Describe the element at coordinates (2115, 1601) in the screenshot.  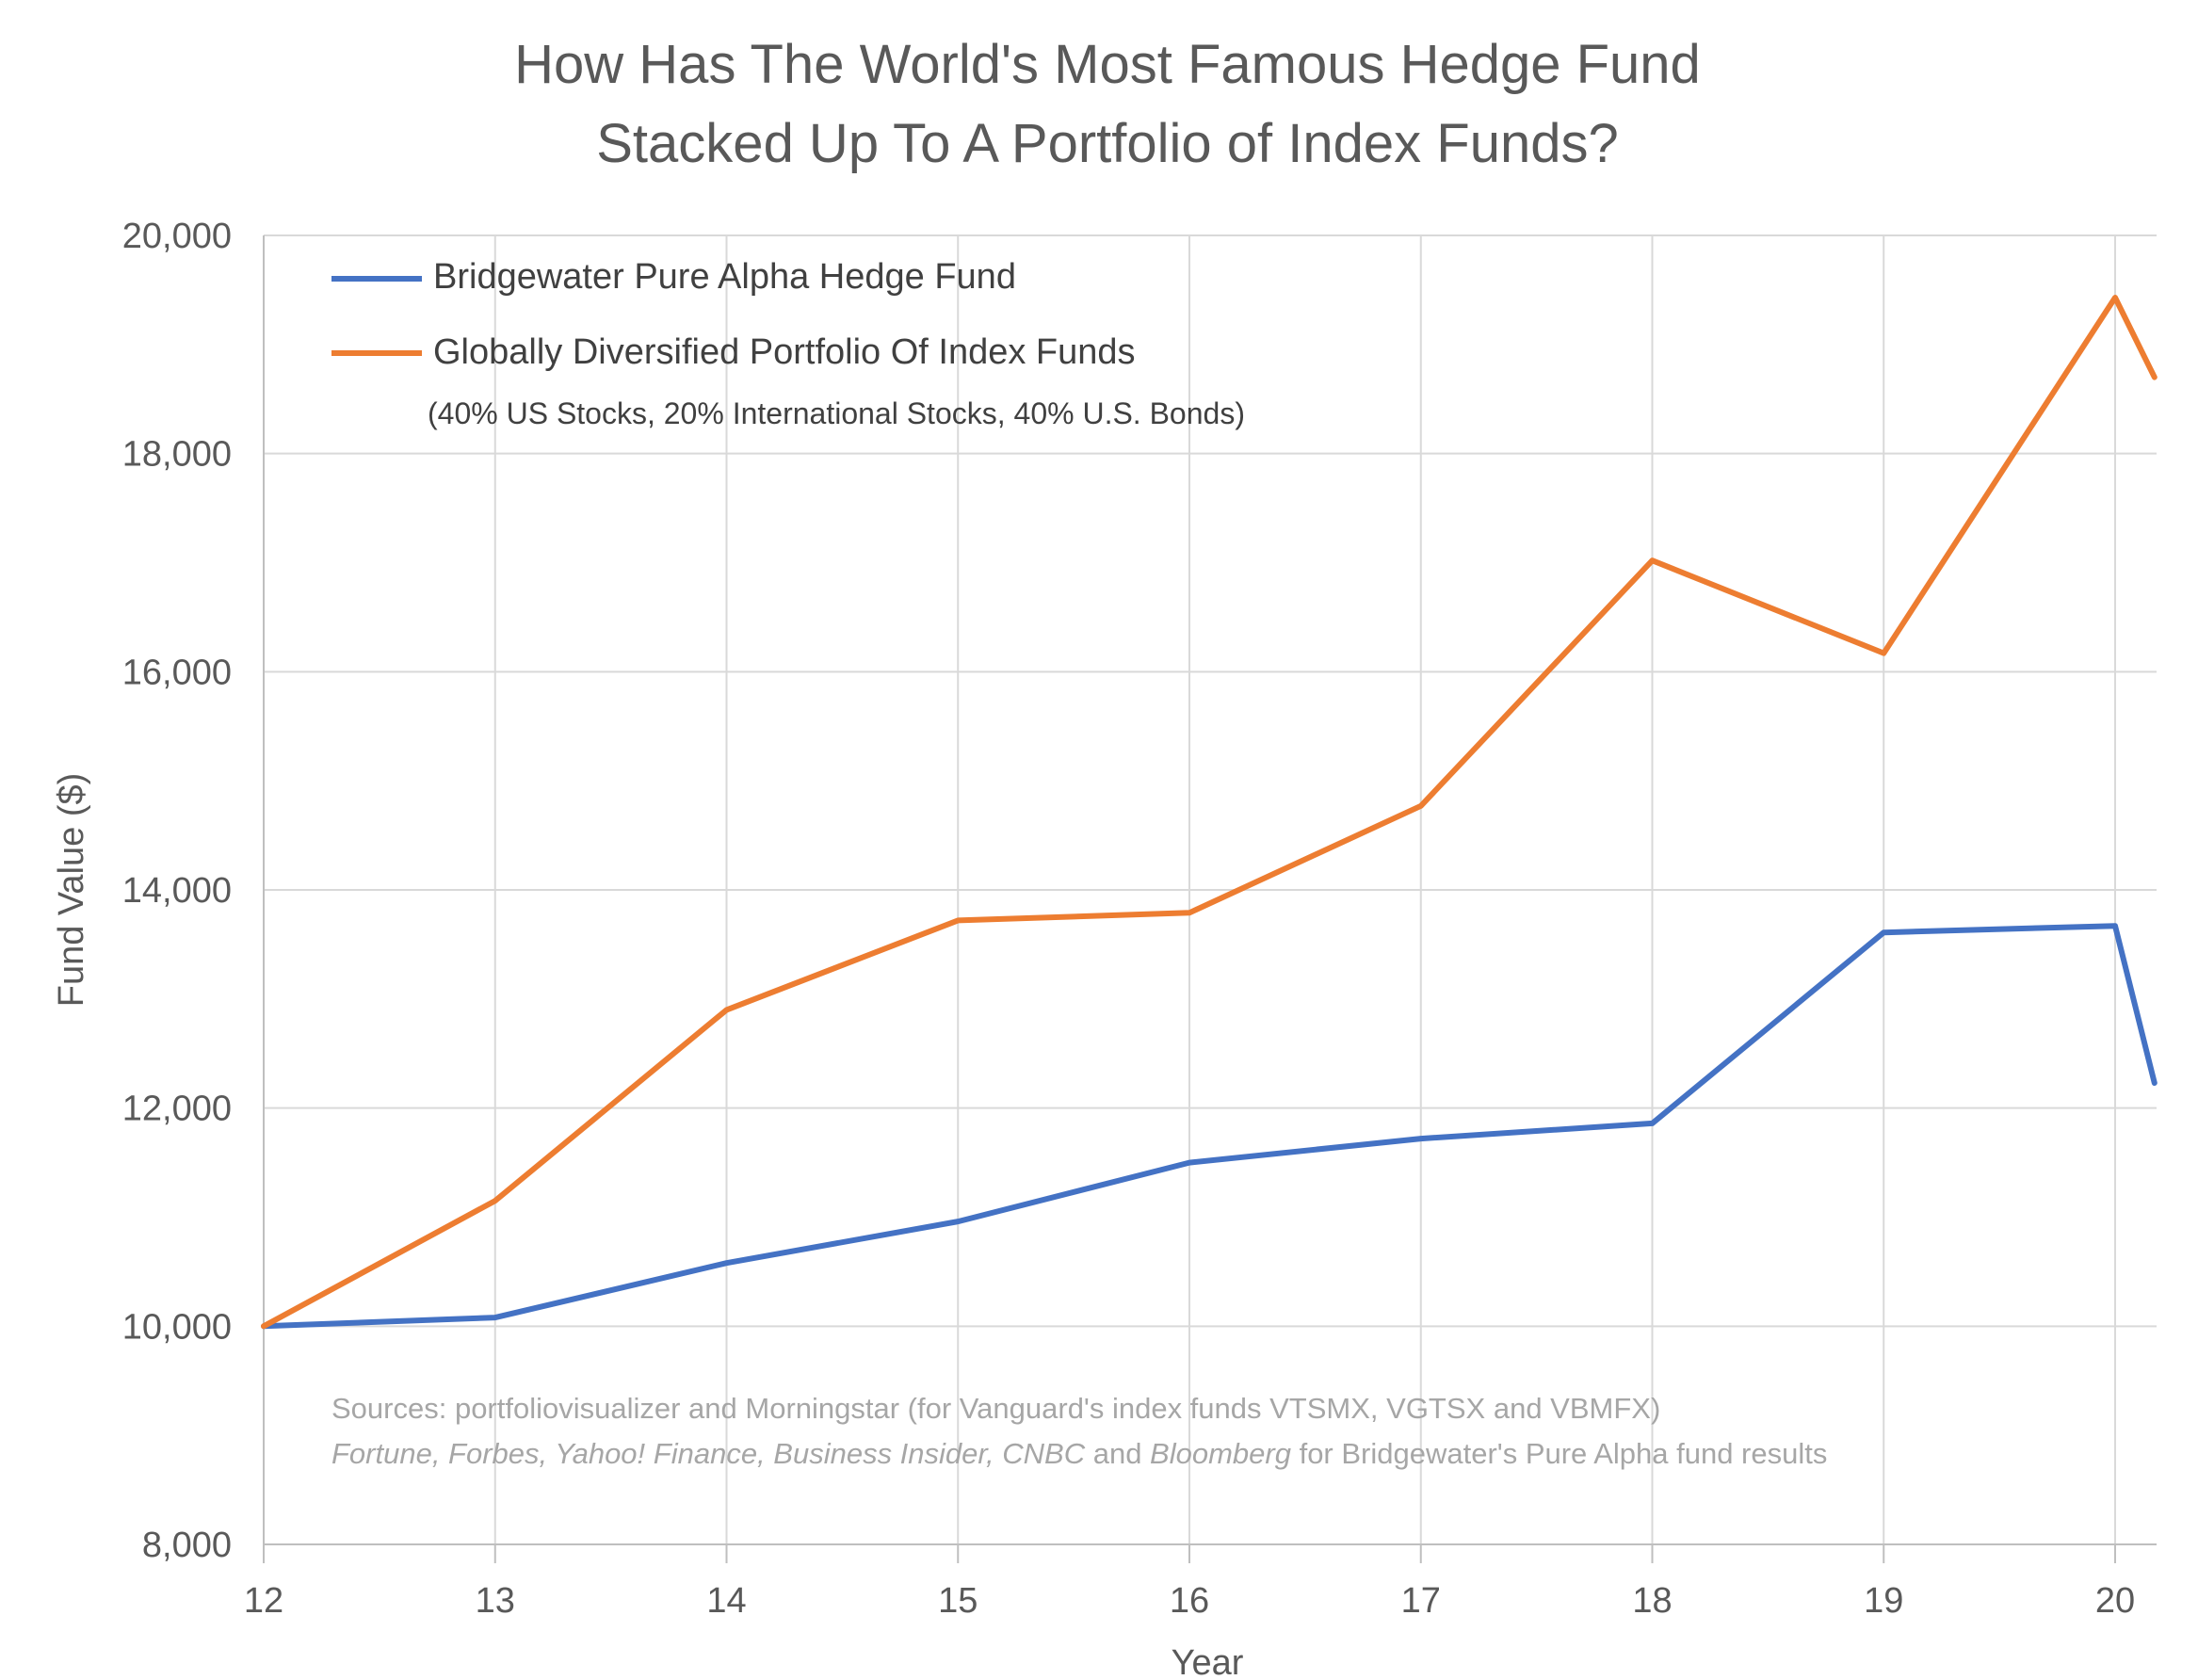
I see `x-tick-label: 20` at that location.